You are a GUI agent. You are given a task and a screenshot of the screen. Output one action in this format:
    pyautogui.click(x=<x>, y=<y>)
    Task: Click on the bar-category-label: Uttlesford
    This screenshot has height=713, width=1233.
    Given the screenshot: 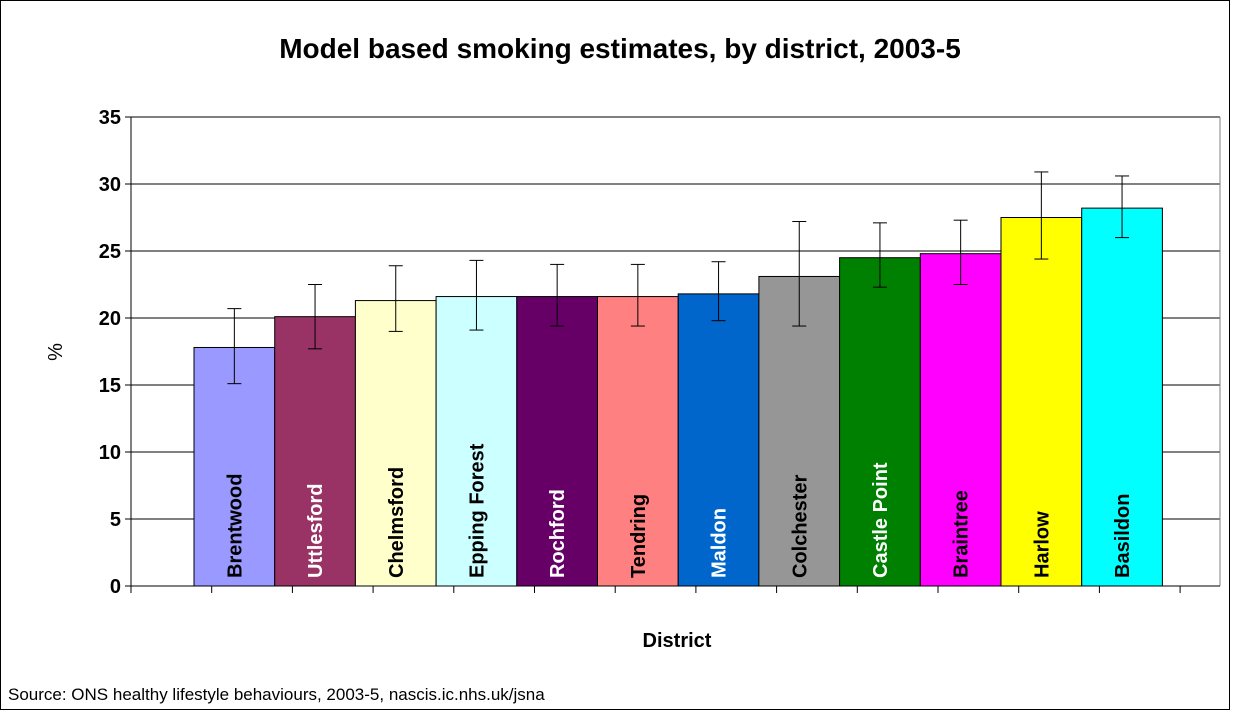 What is the action you would take?
    pyautogui.click(x=316, y=531)
    